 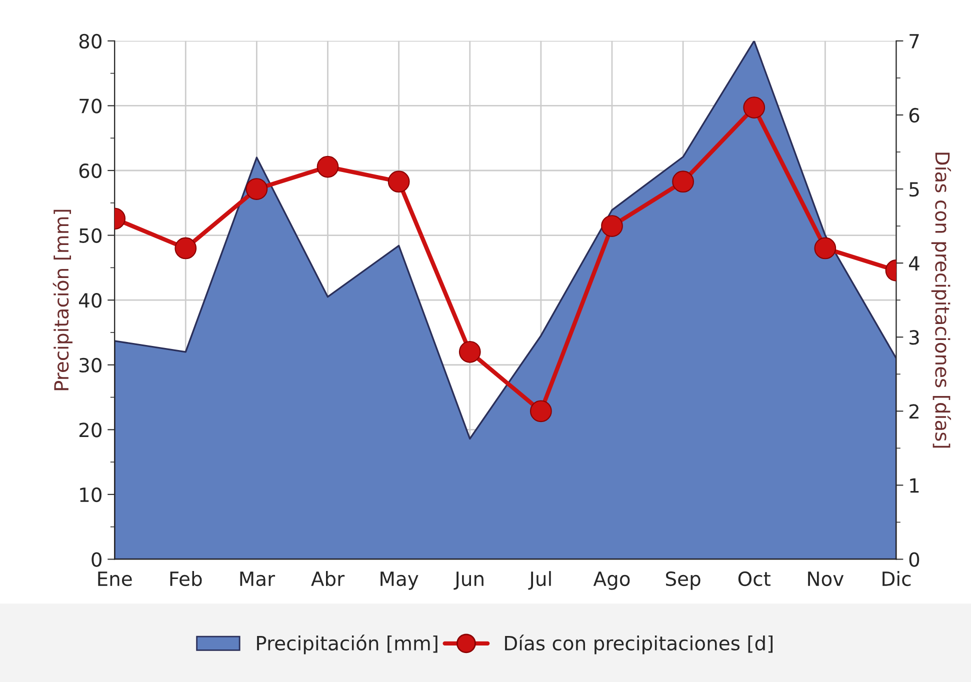 What do you see at coordinates (97, 559) in the screenshot?
I see `y-tick-label: 0` at bounding box center [97, 559].